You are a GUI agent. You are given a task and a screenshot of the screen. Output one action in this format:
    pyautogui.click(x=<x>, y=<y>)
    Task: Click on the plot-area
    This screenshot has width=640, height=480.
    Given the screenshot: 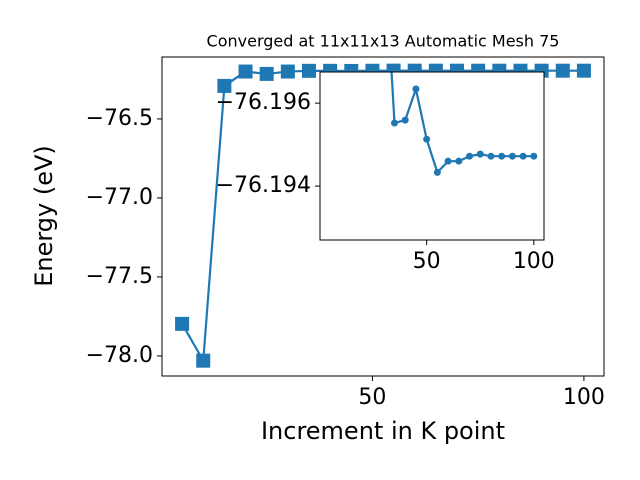 What is the action you would take?
    pyautogui.click(x=464, y=124)
    